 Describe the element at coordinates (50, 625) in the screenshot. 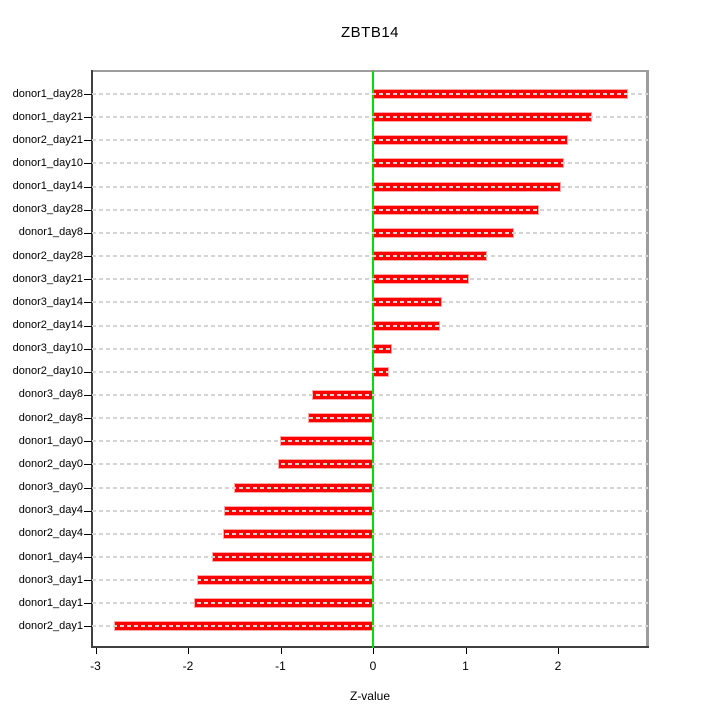

I see `y-axis-label: donor2_day1` at that location.